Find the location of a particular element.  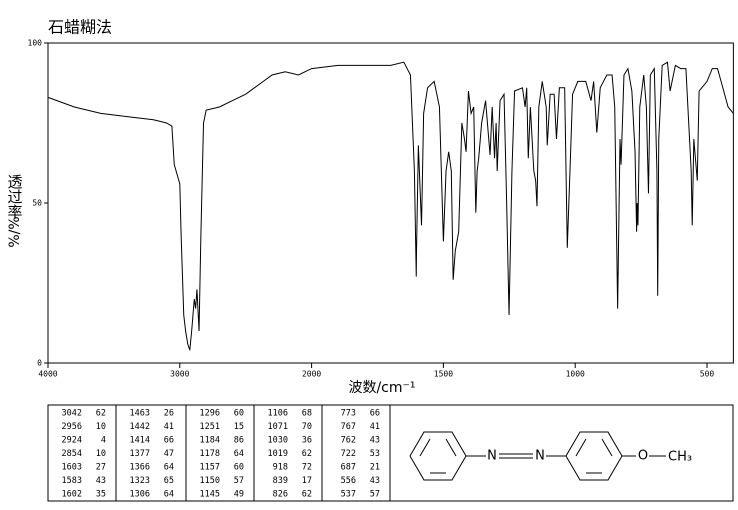

peak-transmittance: 65 is located at coordinates (169, 481).